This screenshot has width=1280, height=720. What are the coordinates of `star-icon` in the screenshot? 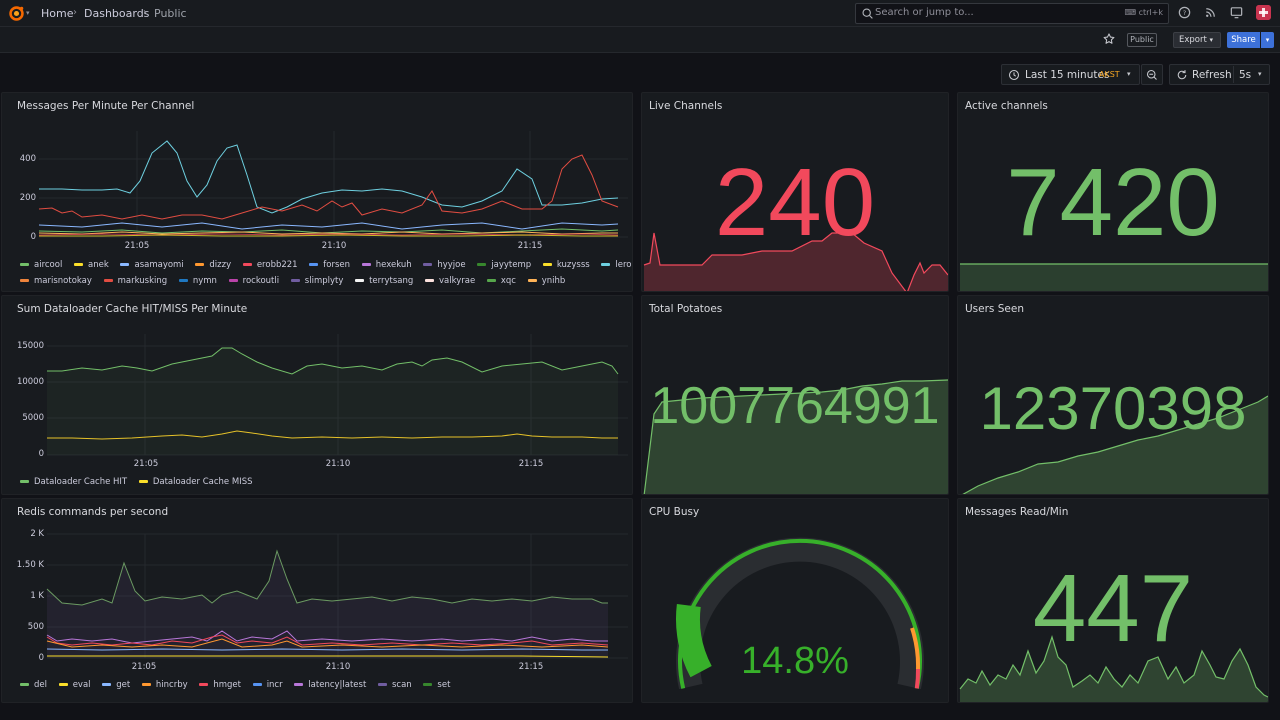 It's located at (1109, 39).